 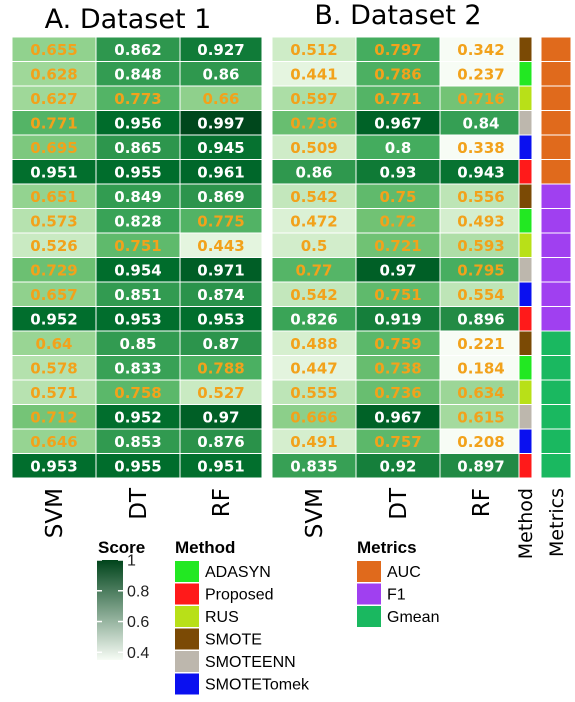 What do you see at coordinates (413, 617) in the screenshot?
I see `legend-item-label: Gmean` at bounding box center [413, 617].